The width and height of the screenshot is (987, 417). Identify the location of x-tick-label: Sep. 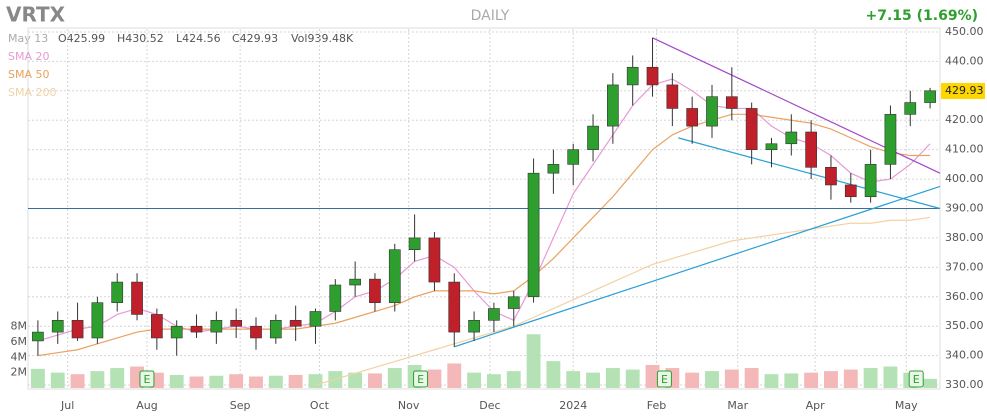
(240, 405).